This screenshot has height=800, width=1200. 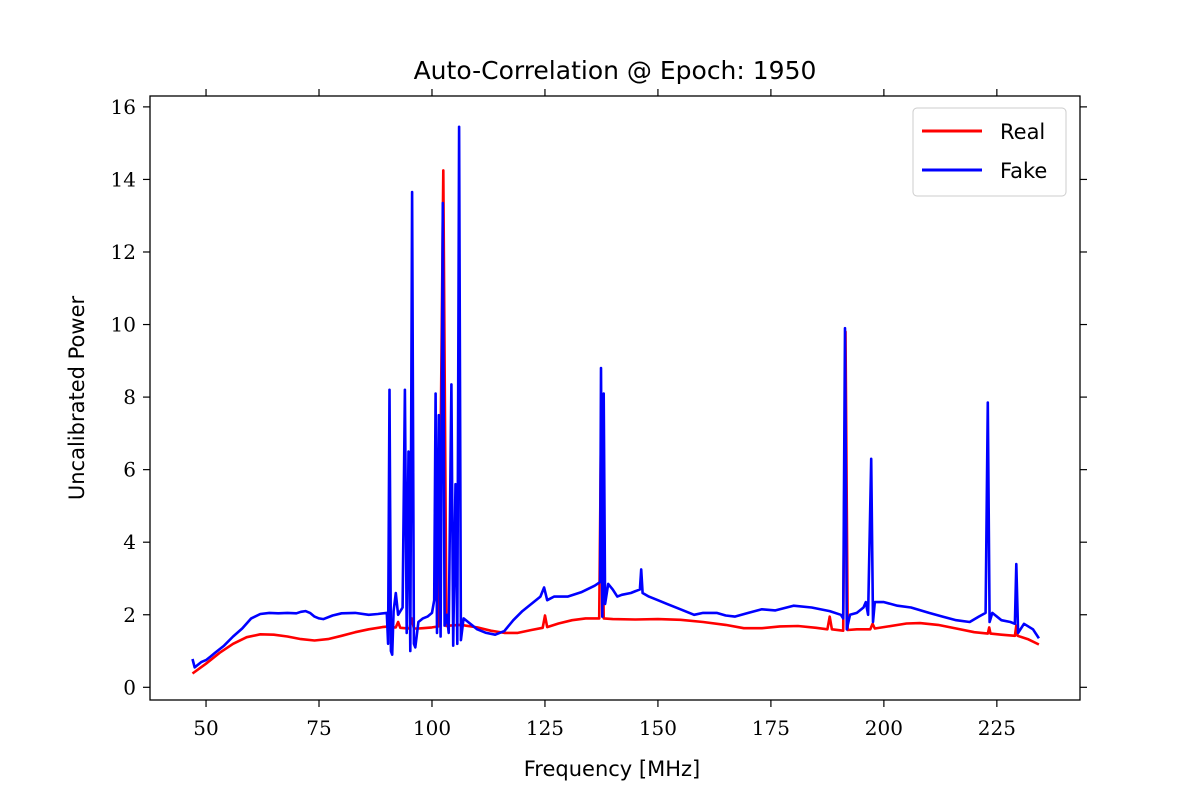 I want to click on legend: Real Fake, so click(x=989, y=152).